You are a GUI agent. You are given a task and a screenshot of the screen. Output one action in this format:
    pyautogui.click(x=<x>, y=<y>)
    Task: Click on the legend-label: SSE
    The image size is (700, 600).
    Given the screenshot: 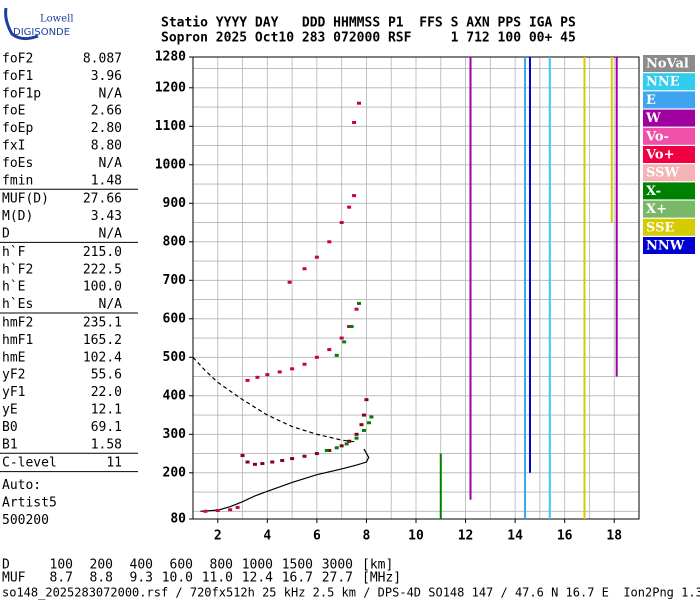 What is the action you would take?
    pyautogui.click(x=660, y=227)
    